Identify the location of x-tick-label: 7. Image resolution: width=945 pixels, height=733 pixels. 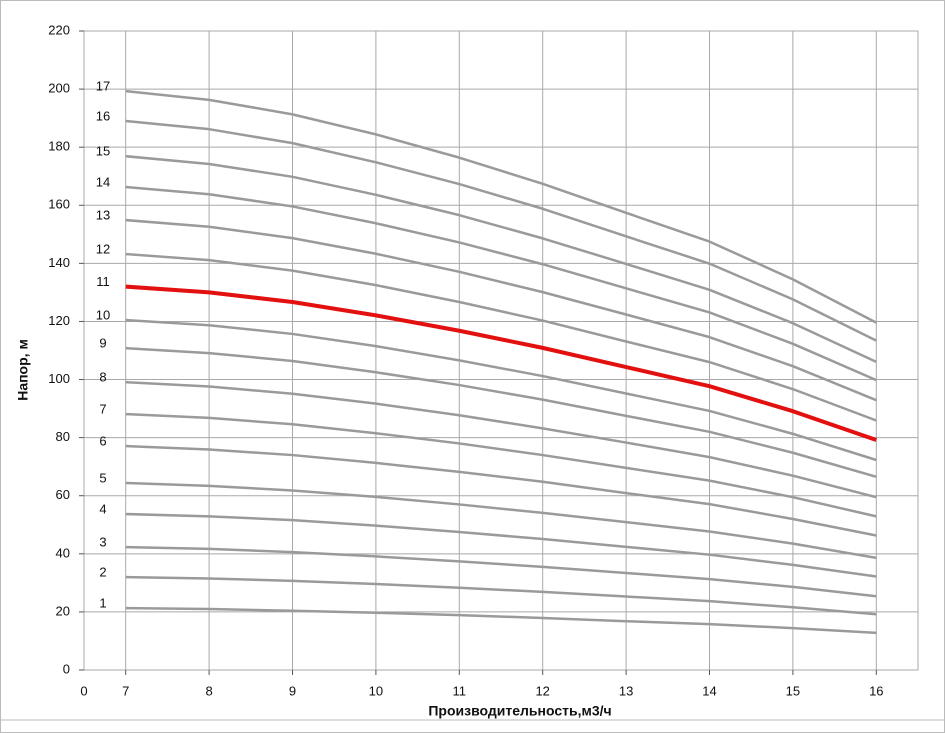
(125, 690).